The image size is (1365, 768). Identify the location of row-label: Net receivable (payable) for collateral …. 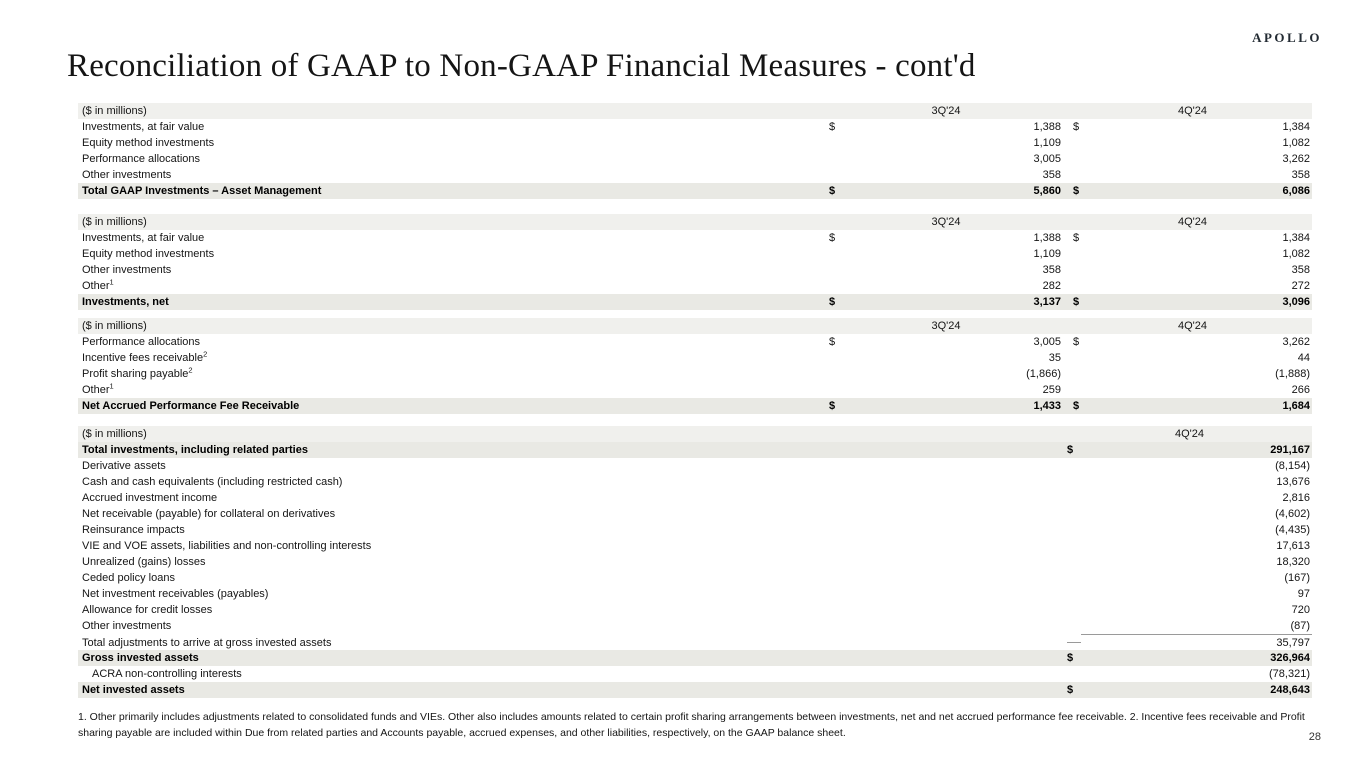
(209, 514).